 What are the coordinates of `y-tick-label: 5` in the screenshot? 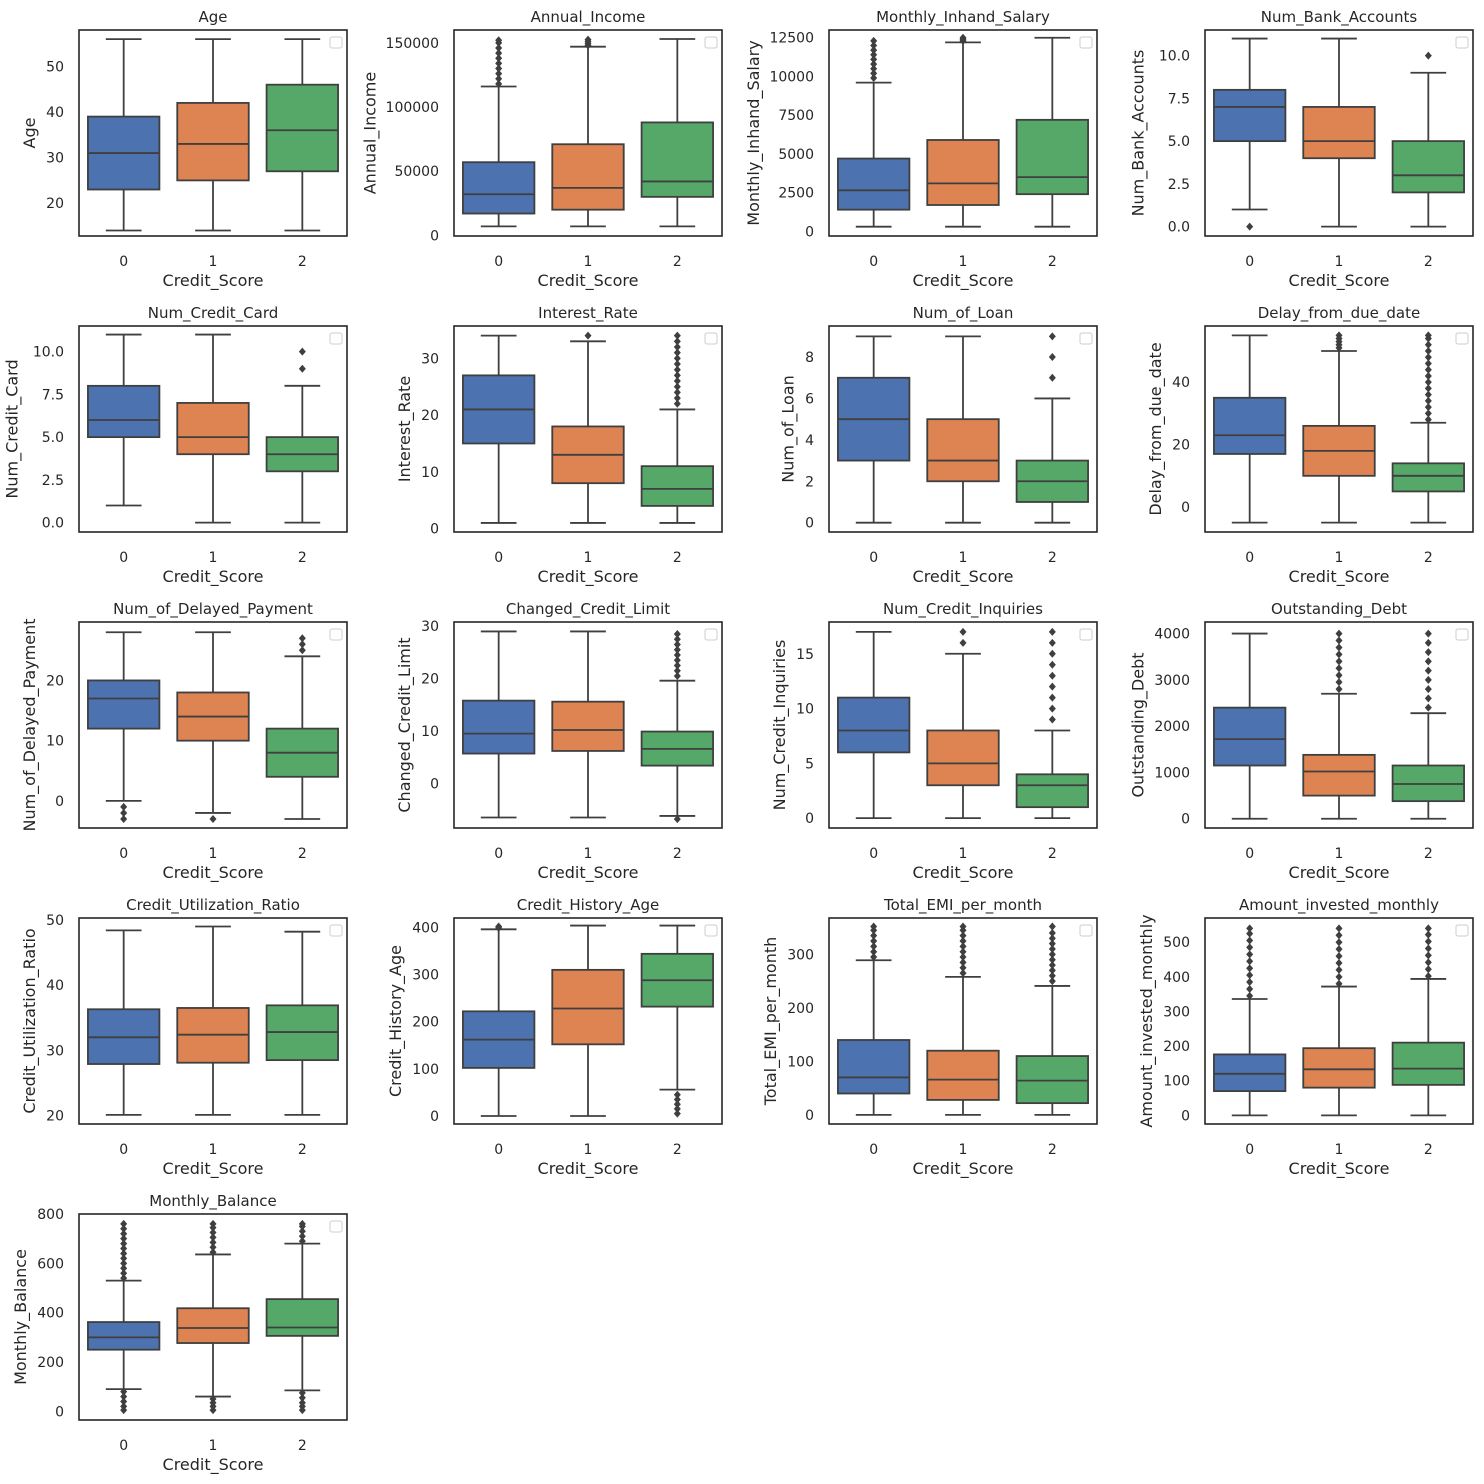 It's located at (809, 764).